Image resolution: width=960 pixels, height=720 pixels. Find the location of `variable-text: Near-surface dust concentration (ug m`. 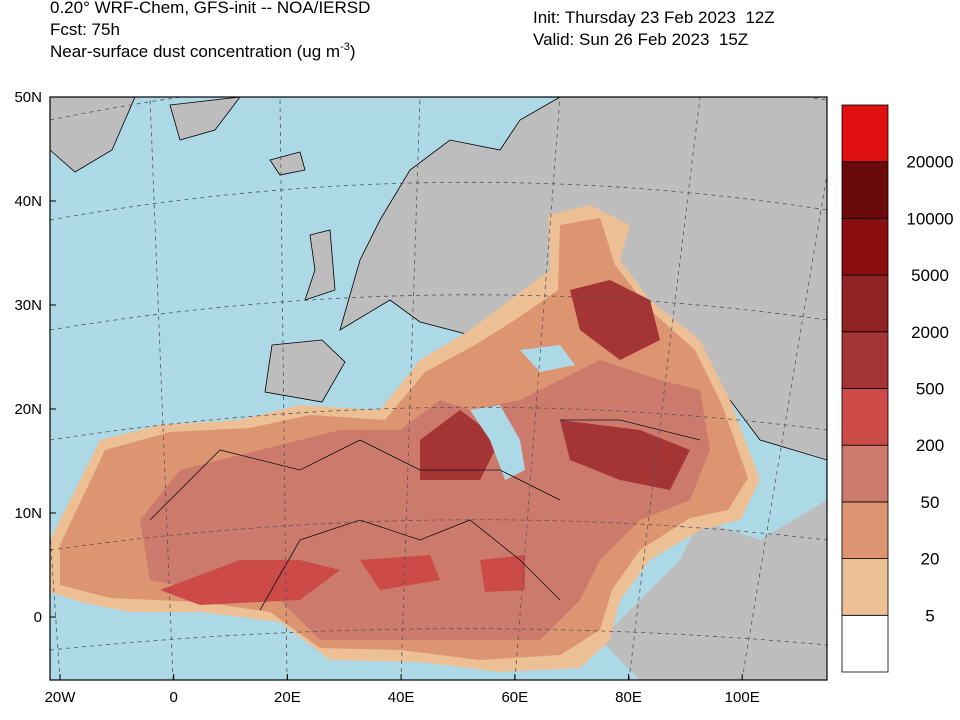

variable-text: Near-surface dust concentration (ug m is located at coordinates (195, 51).